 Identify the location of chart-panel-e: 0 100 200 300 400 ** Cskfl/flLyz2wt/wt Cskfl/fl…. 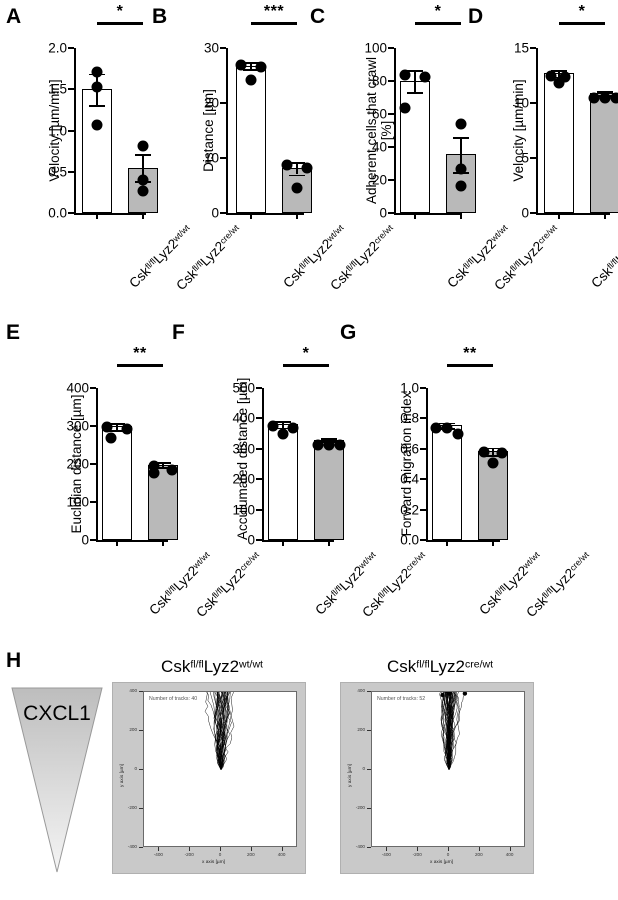
(160, 483).